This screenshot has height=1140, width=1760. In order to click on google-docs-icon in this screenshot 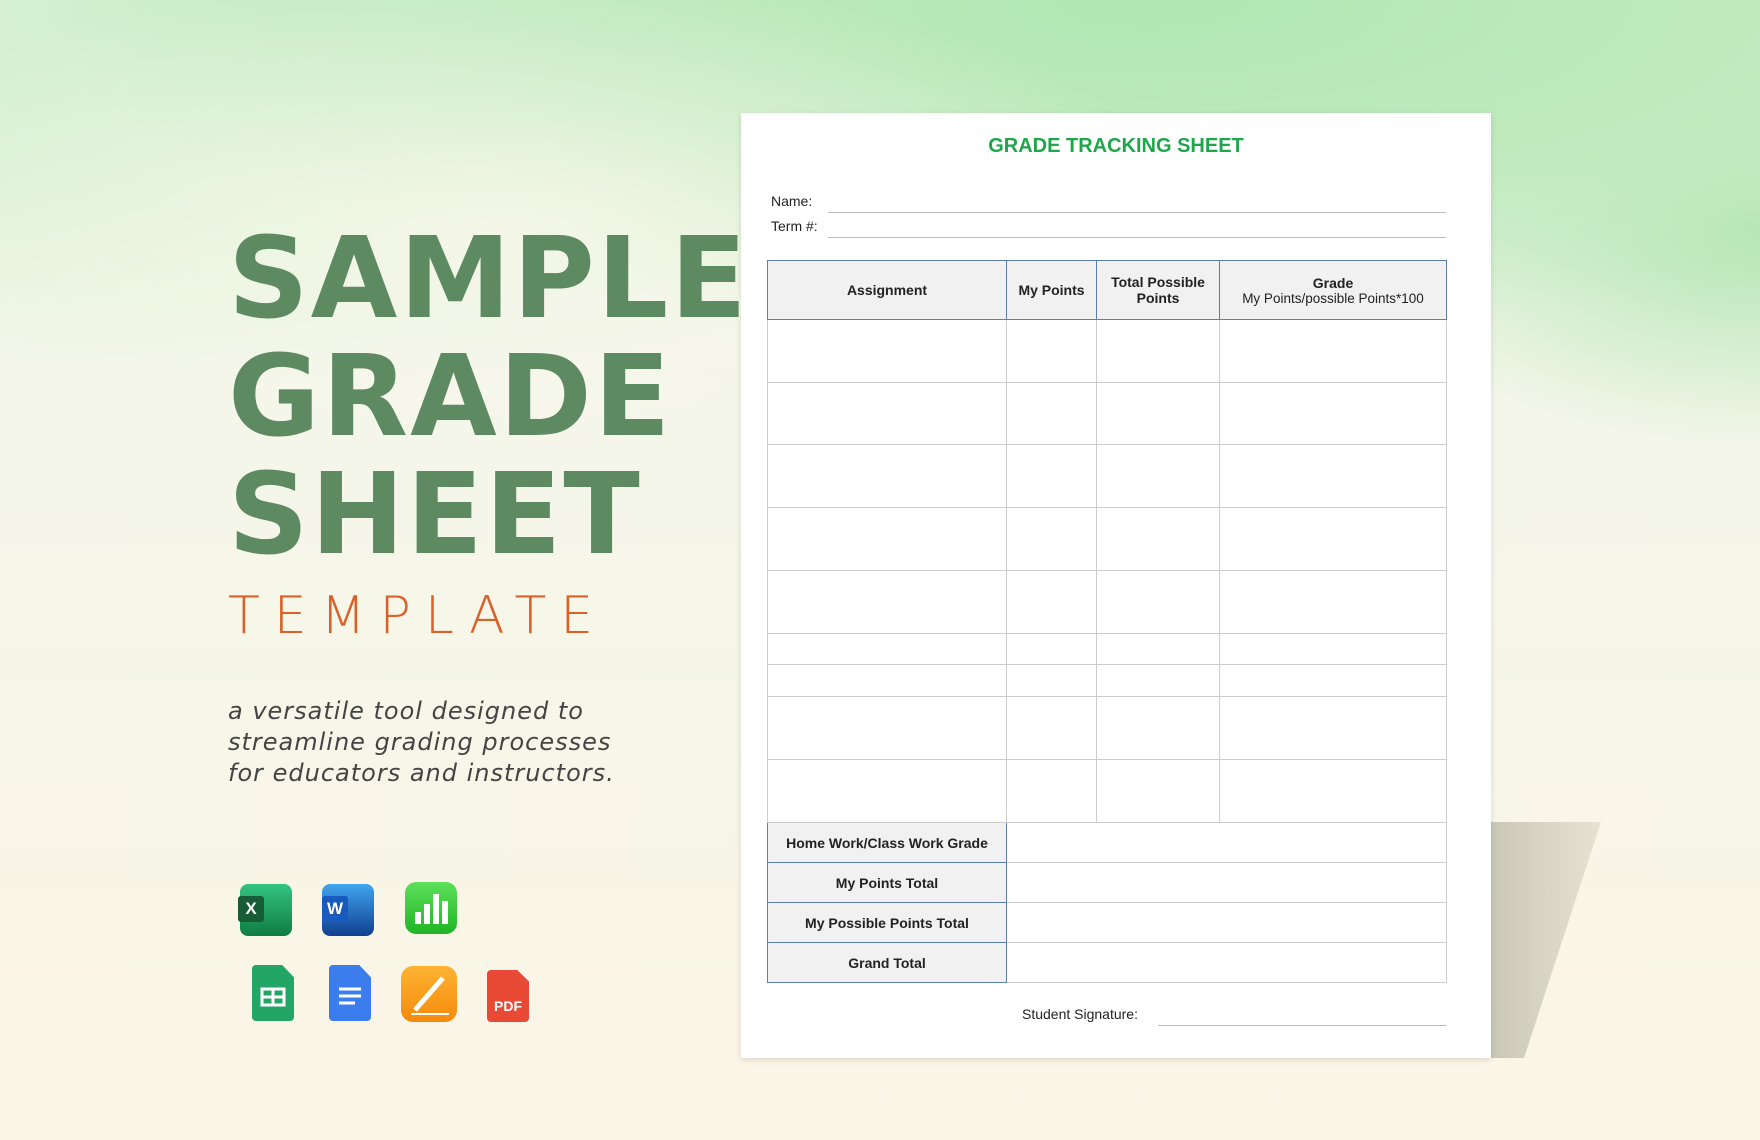, I will do `click(350, 993)`.